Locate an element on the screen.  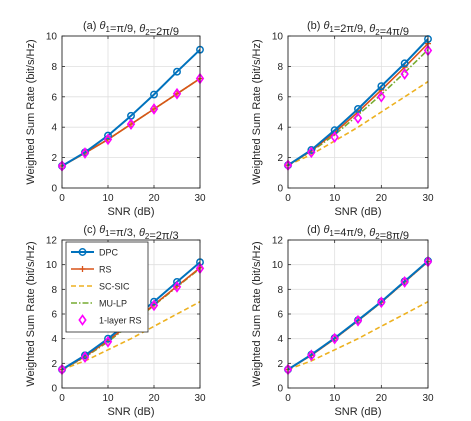
title-text: =2π/9, is located at coordinates (351, 29).